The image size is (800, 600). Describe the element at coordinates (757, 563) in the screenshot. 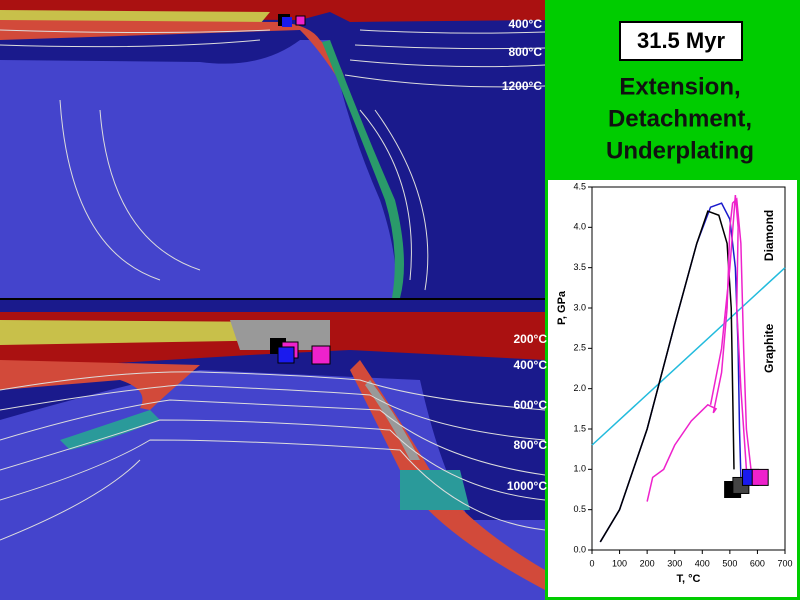

I see `x-tick-label: 600` at that location.